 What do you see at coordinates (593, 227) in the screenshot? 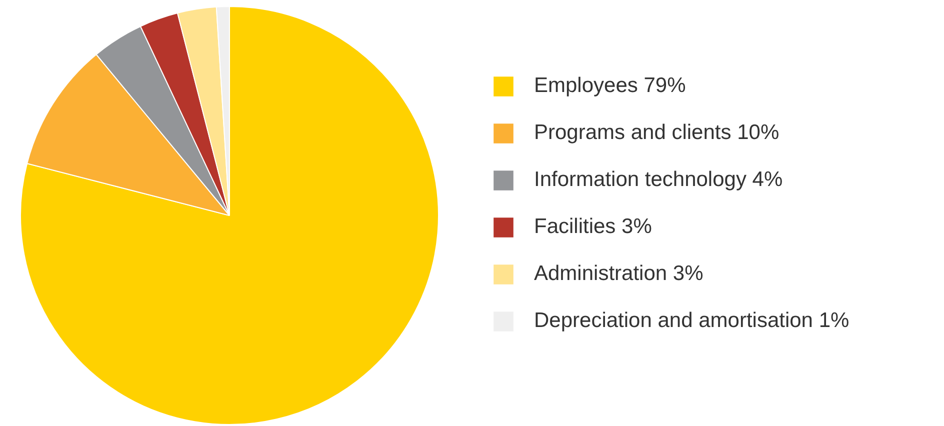
I see `legend-label: Facilities 3%` at bounding box center [593, 227].